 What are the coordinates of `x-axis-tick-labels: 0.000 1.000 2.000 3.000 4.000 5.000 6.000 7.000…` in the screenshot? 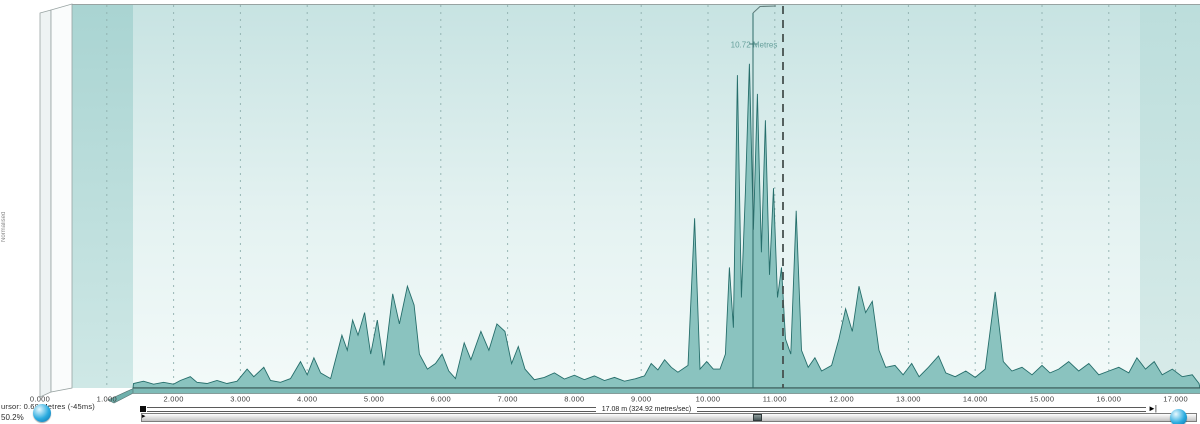 It's located at (609, 399).